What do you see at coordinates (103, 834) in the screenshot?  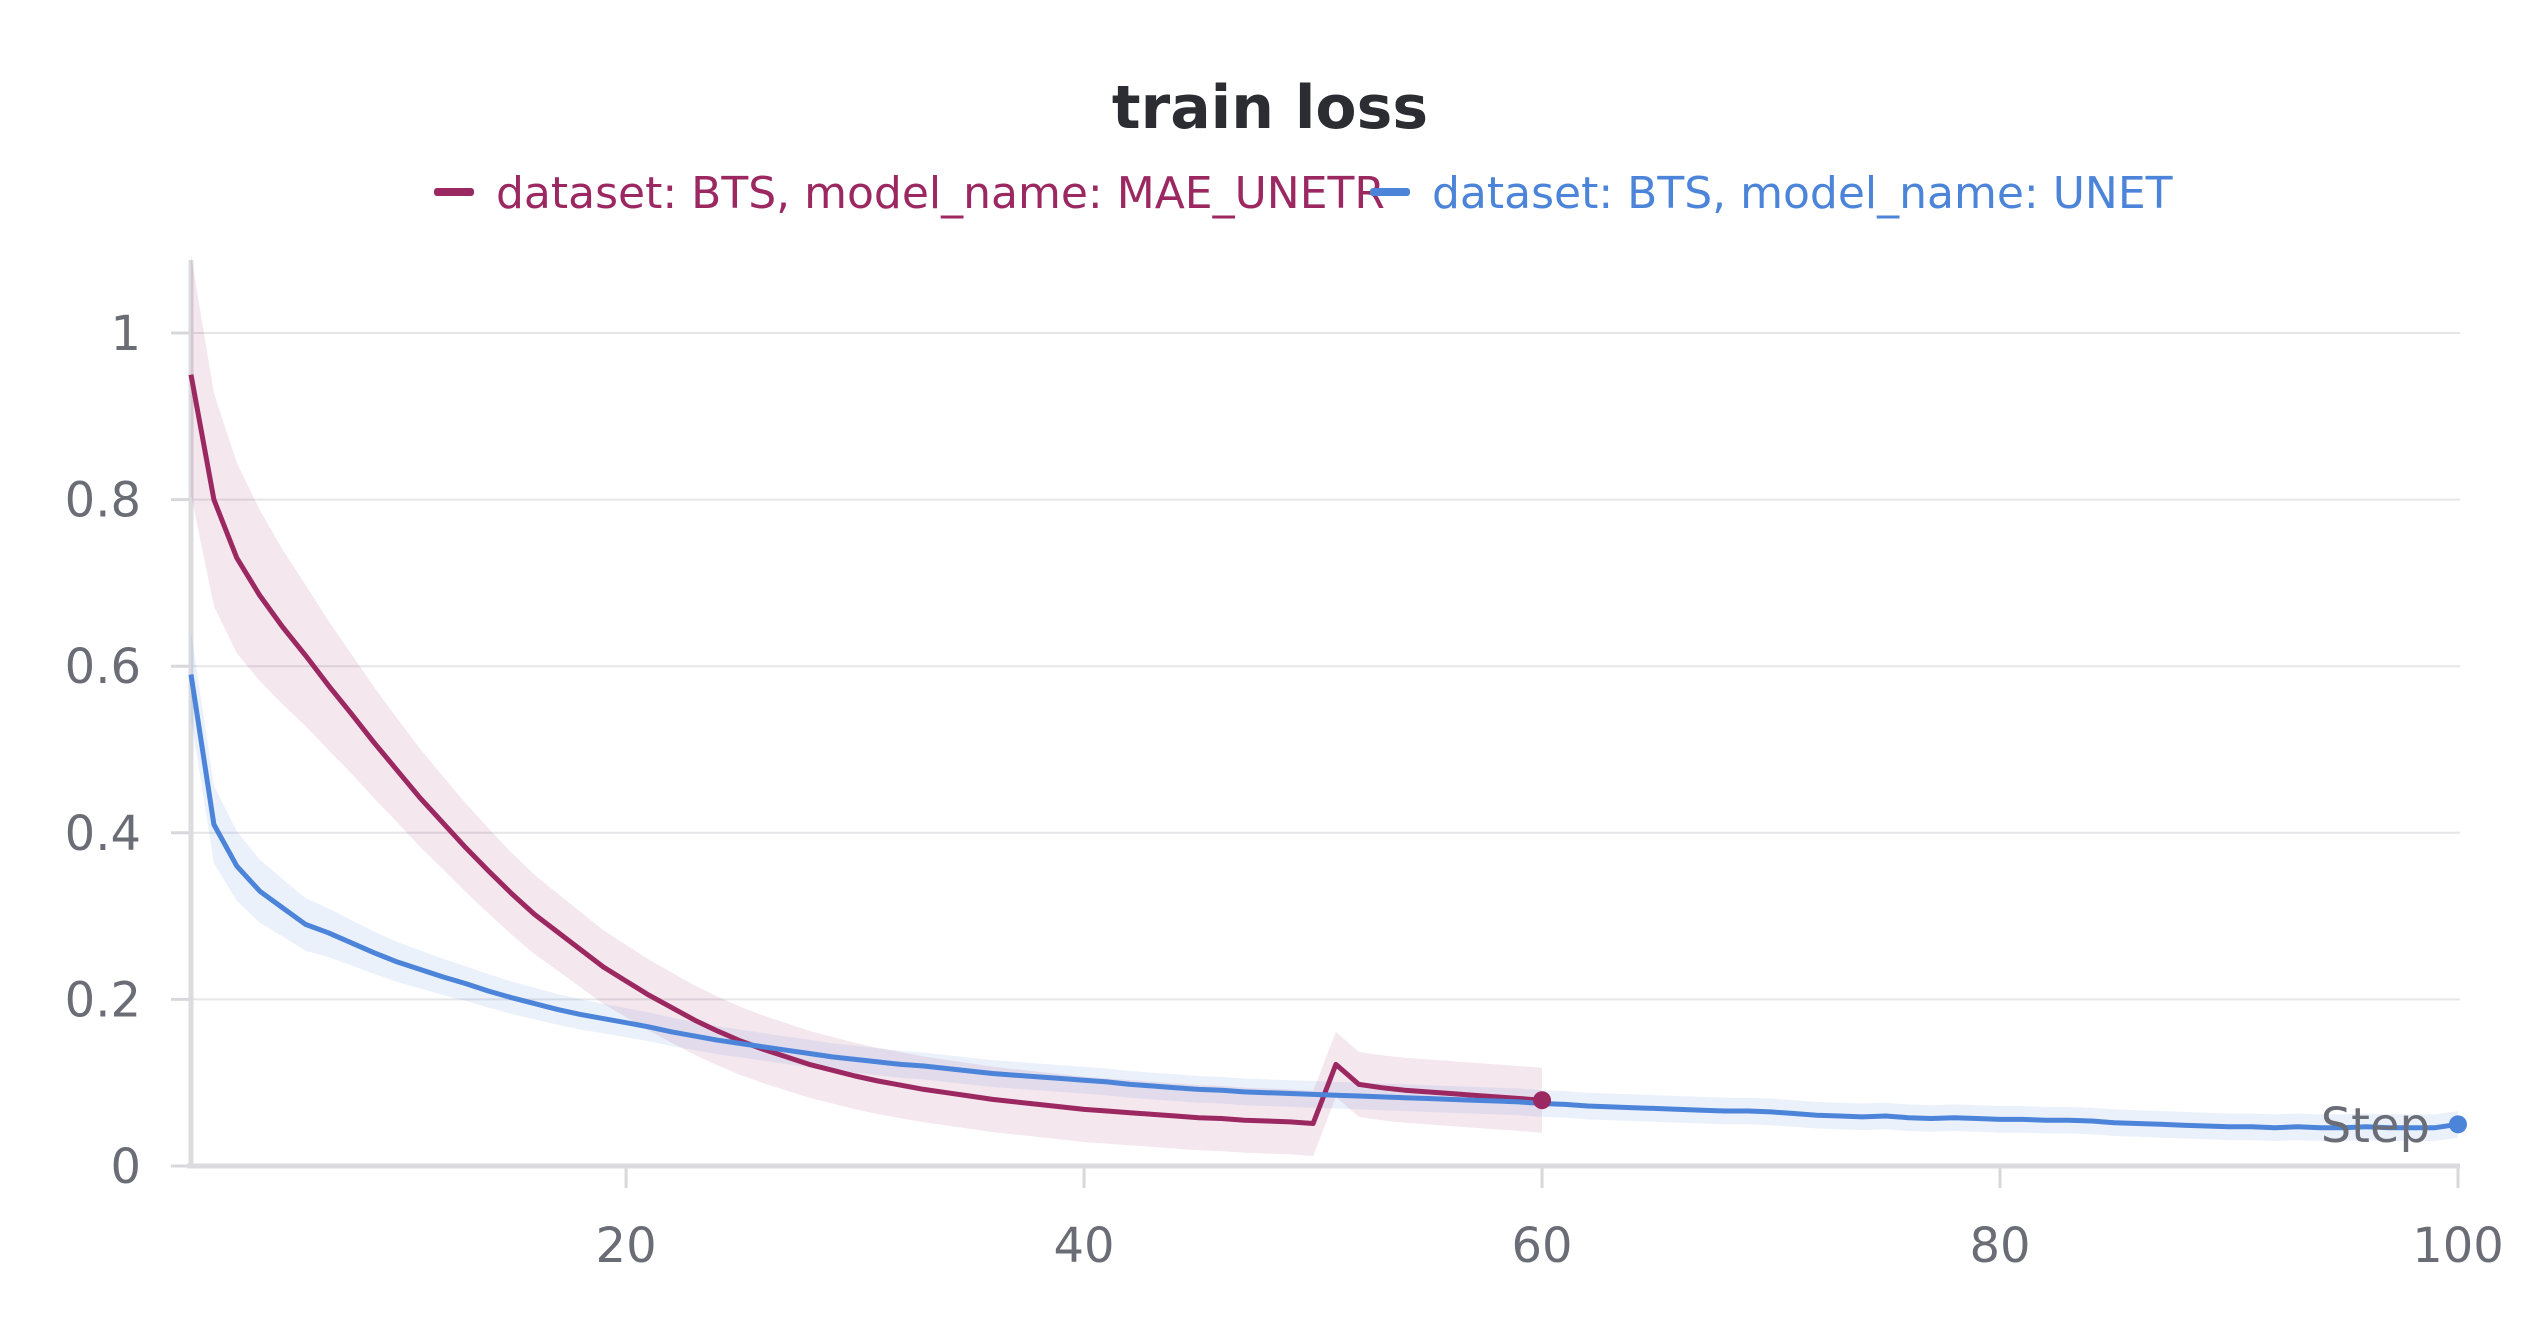 I see `y-tick-label: 0.4` at bounding box center [103, 834].